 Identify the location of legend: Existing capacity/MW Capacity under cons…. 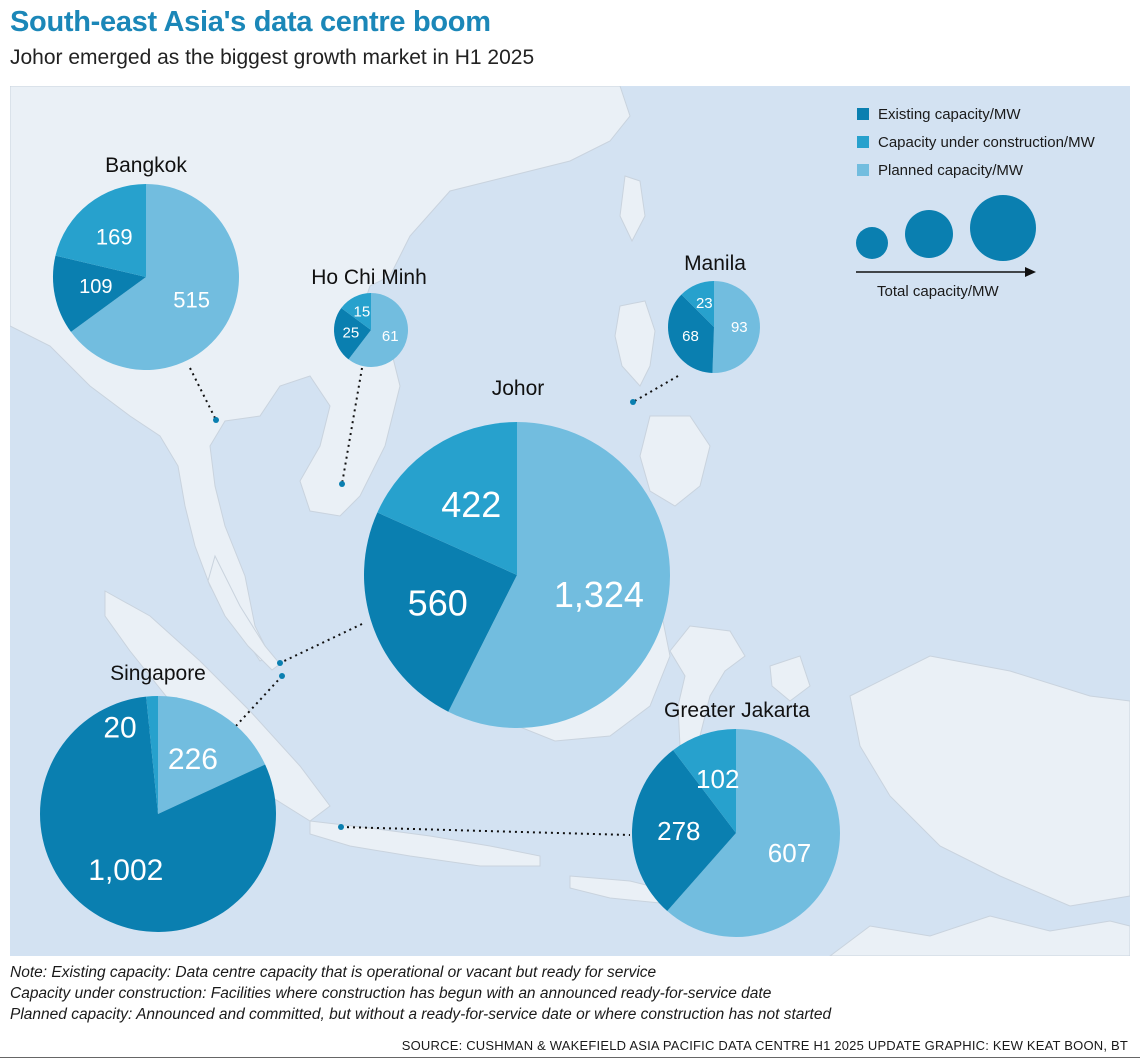
(976, 203).